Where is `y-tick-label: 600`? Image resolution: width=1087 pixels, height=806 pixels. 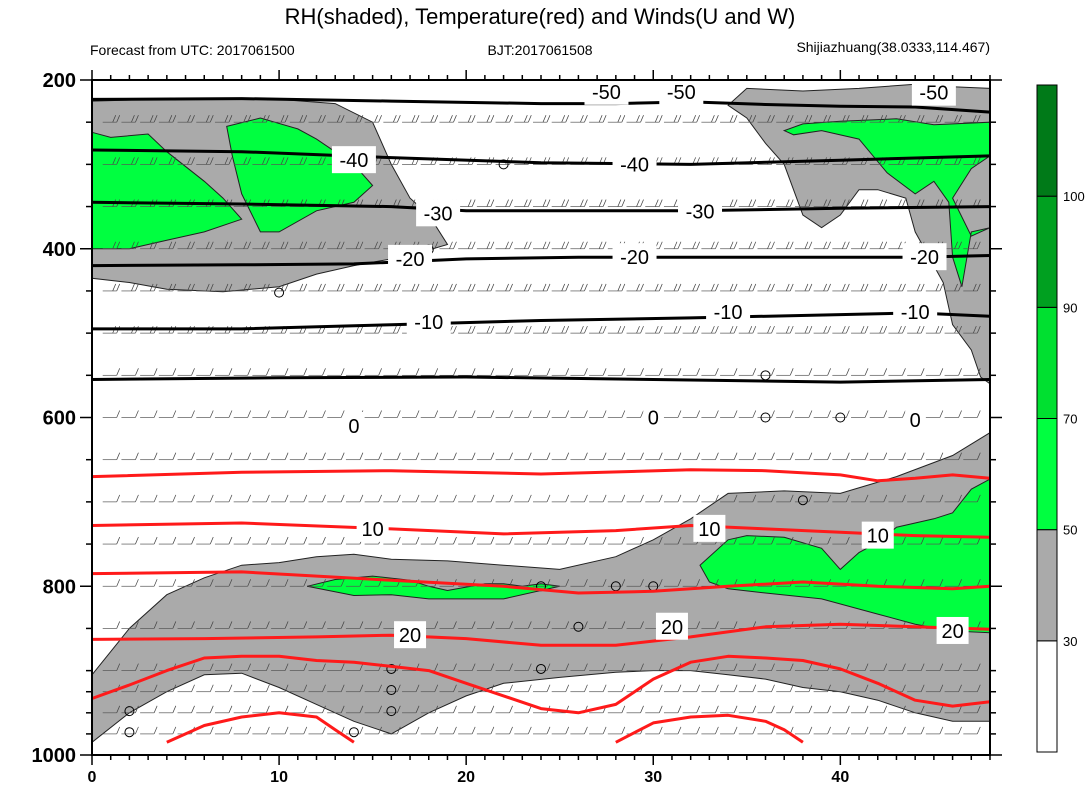
y-tick-label: 600 is located at coordinates (59, 419).